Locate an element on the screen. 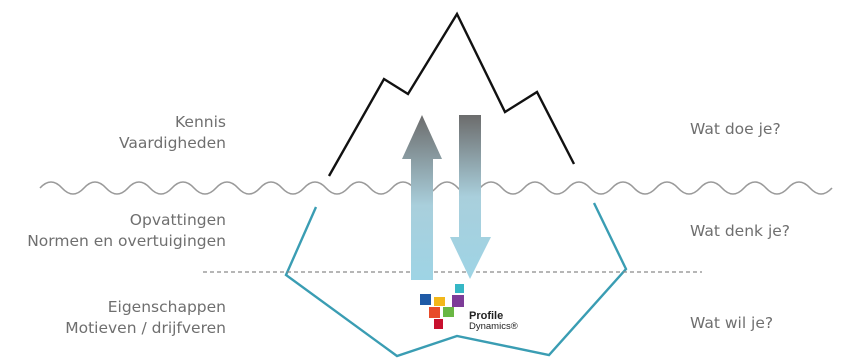 The image size is (843, 360). logo-line-profile: Profile is located at coordinates (486, 316).